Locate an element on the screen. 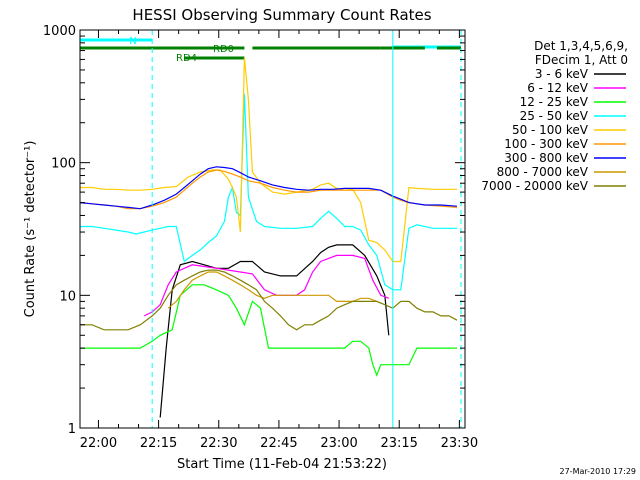  y-tick-label-1: 10 is located at coordinates (67, 296).